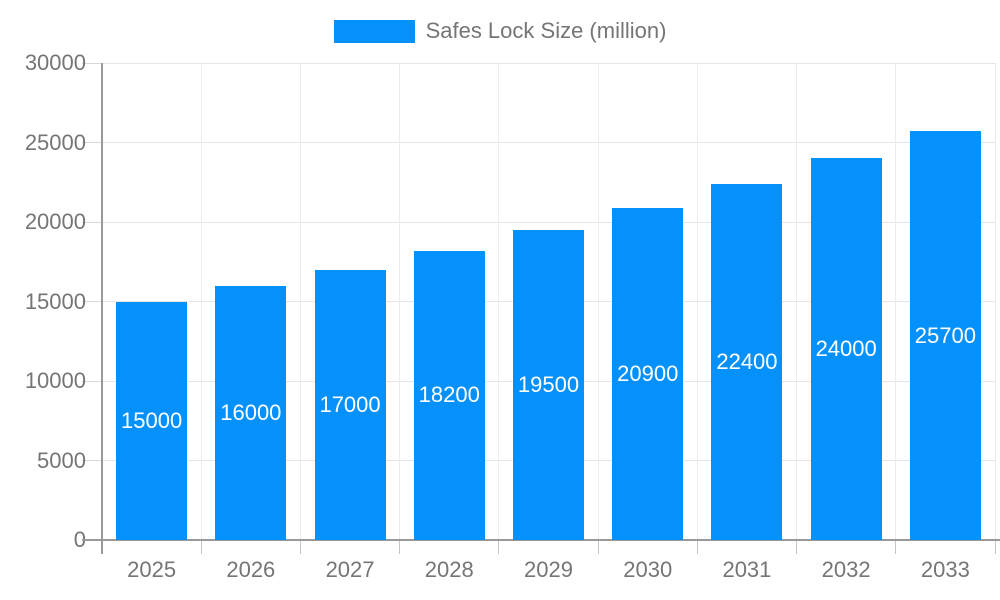  Describe the element at coordinates (55, 142) in the screenshot. I see `y-tick-label: 25000` at that location.